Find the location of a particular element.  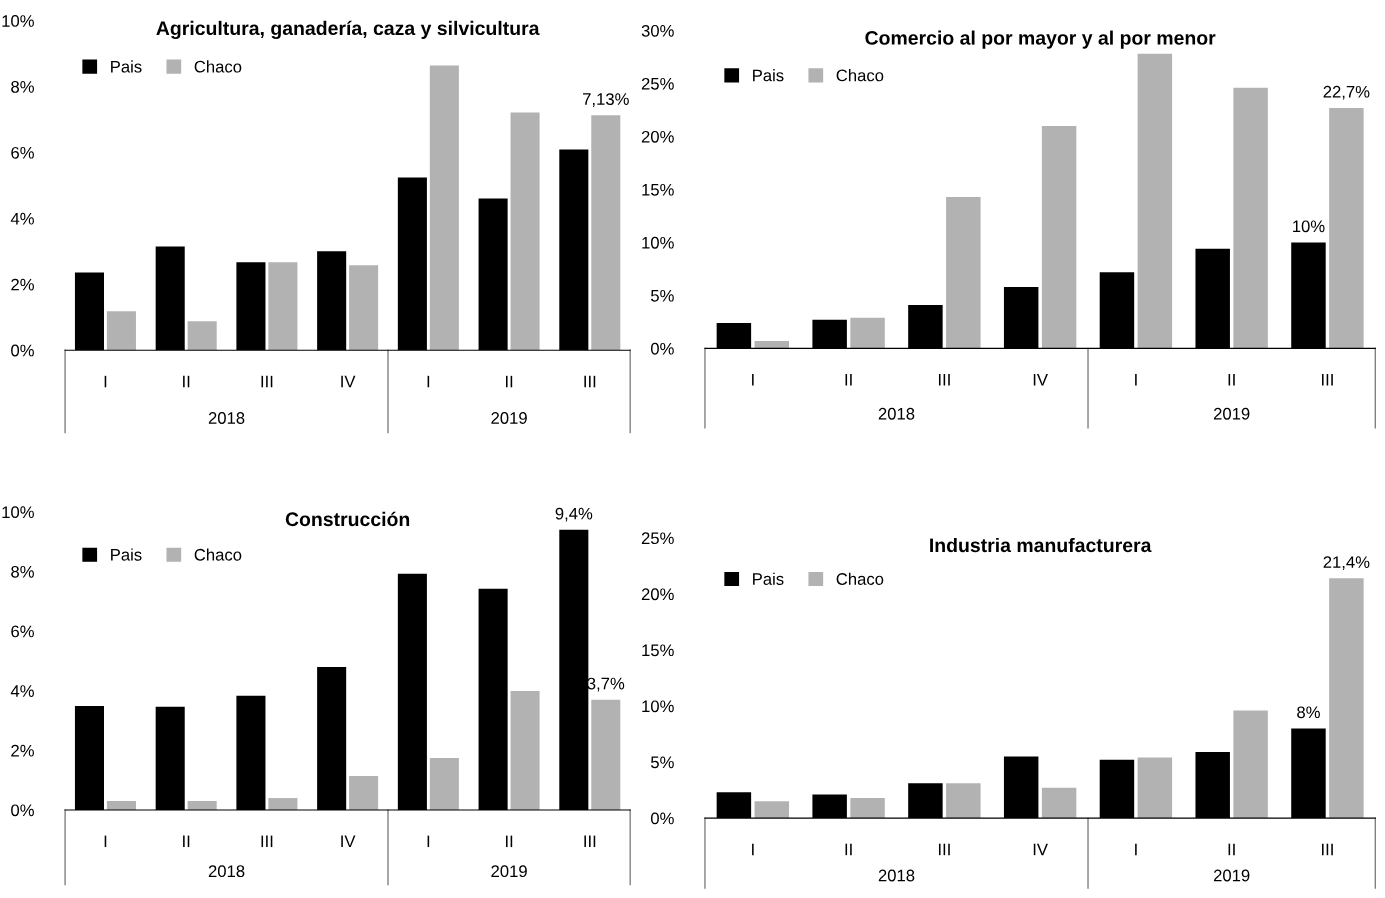

data-label: 3,7% is located at coordinates (606, 684).